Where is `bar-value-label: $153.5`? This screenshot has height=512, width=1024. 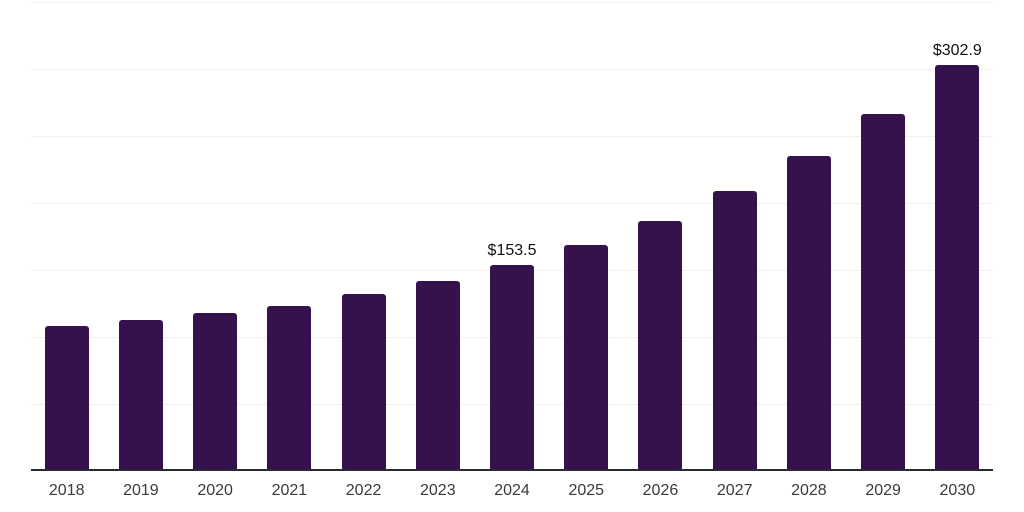
bar-value-label: $153.5 is located at coordinates (512, 251).